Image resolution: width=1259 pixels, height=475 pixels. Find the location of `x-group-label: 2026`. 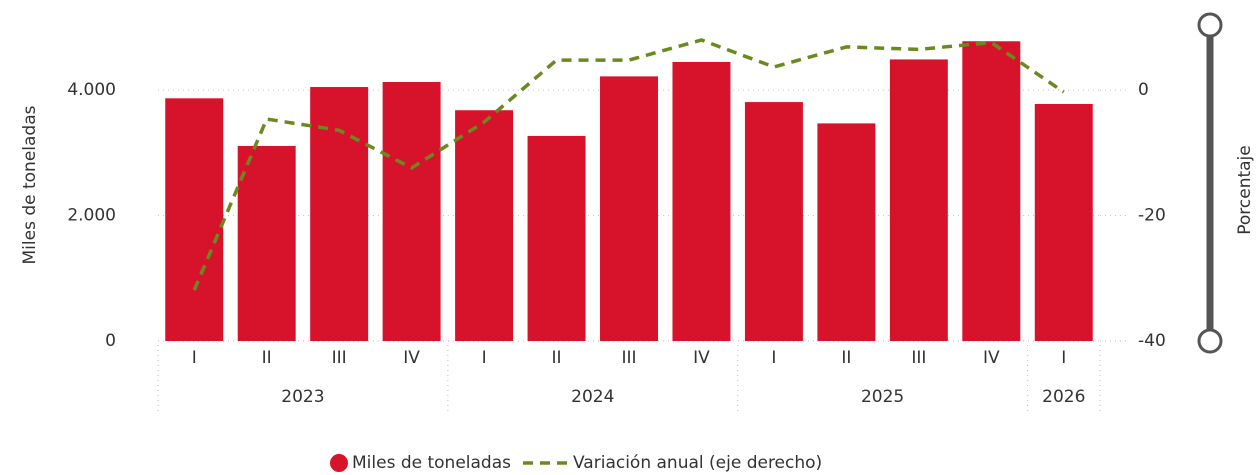

x-group-label: 2026 is located at coordinates (1063, 397).